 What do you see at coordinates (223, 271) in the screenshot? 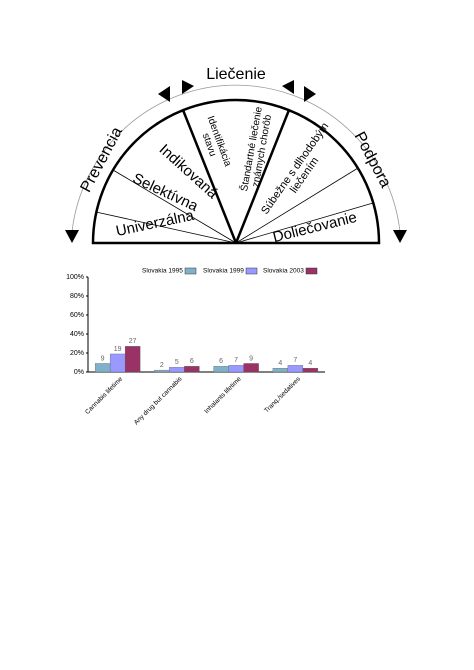
I see `legend-label: Slovakia 1999` at bounding box center [223, 271].